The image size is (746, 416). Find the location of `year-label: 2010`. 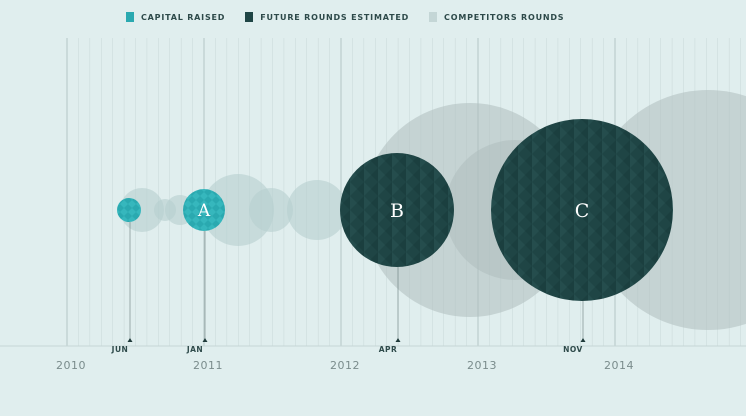

year-label: 2010 is located at coordinates (71, 365).